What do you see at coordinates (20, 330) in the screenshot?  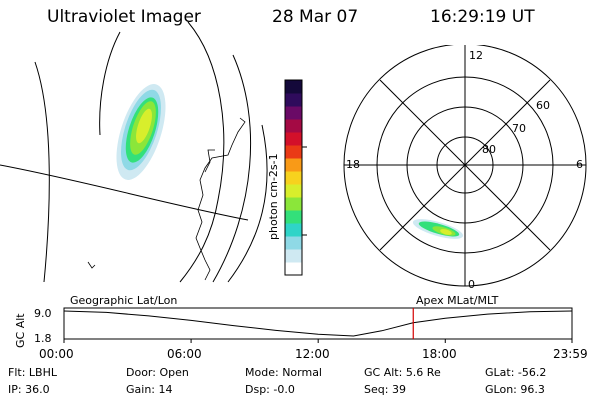 I see `alt-axis-label: GC Alt` at bounding box center [20, 330].